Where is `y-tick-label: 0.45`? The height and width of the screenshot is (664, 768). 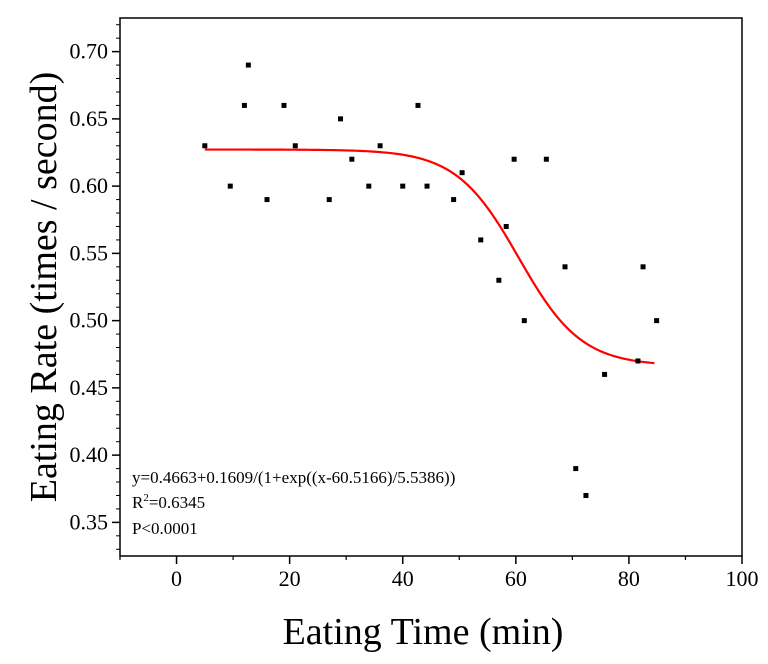
y-tick-label: 0.45 is located at coordinates (89, 387).